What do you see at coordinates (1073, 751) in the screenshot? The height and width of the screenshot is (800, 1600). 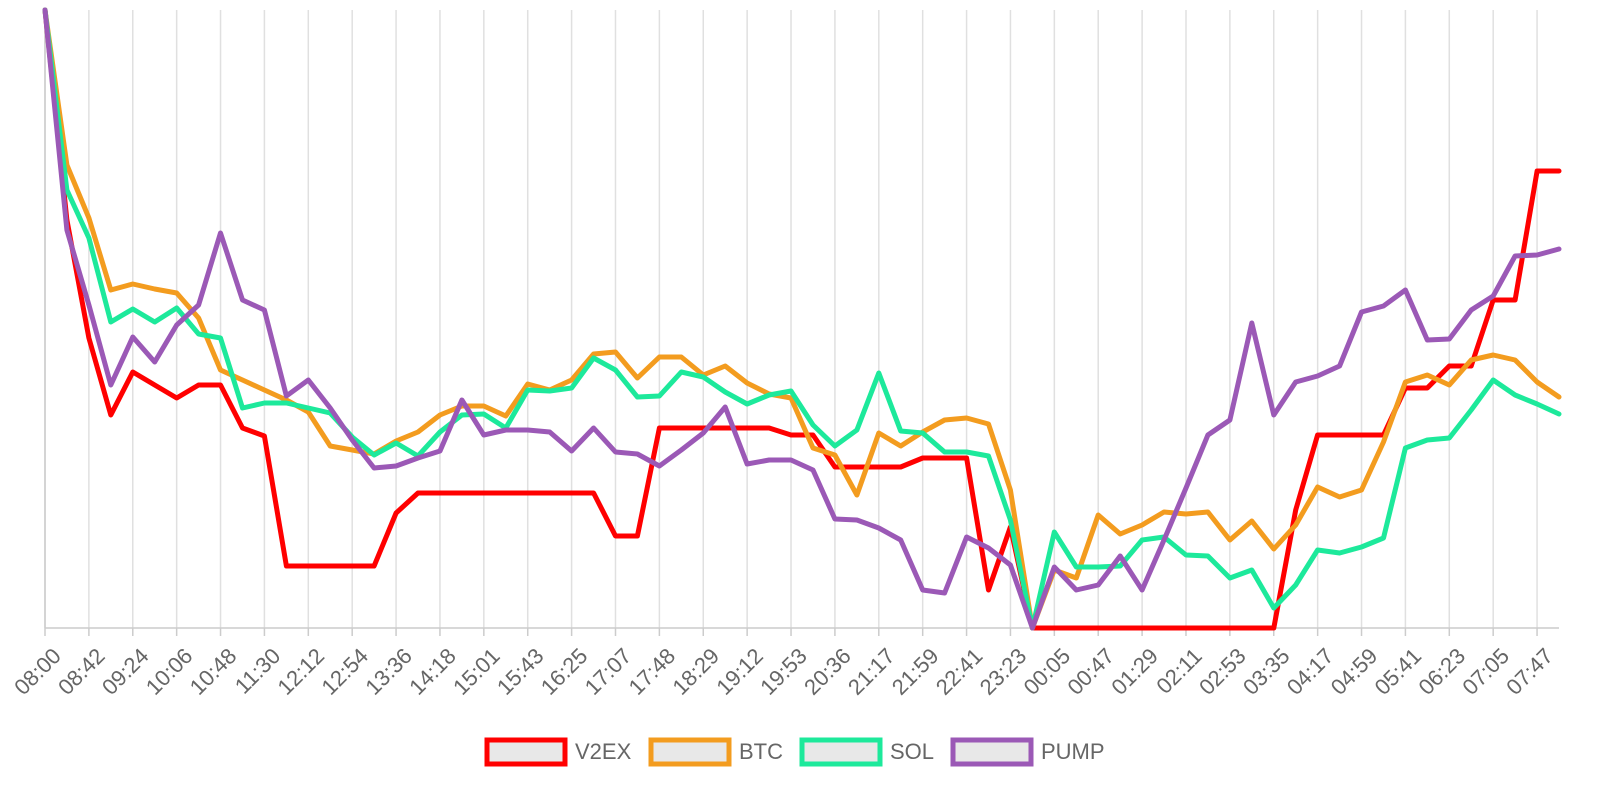 I see `legend-label: PUMP` at bounding box center [1073, 751].